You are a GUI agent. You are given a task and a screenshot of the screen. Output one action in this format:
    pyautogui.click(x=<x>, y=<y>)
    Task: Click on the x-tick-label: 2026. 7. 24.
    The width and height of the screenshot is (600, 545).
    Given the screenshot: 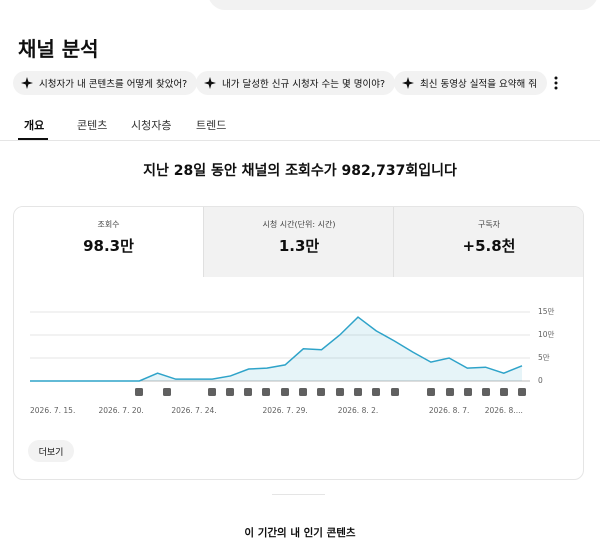 What is the action you would take?
    pyautogui.click(x=193, y=410)
    